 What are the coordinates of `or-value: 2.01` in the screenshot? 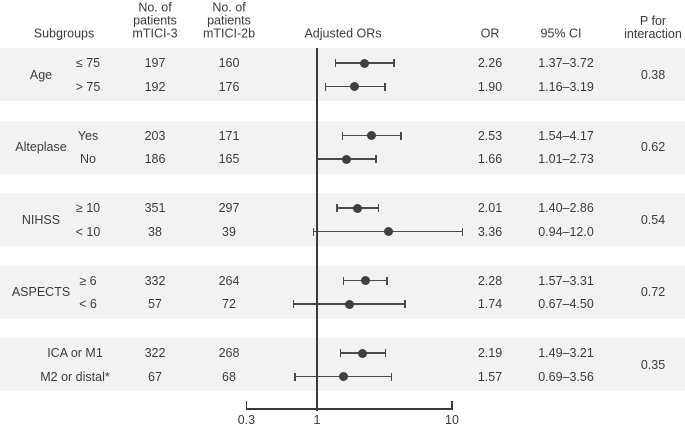 It's located at (490, 208).